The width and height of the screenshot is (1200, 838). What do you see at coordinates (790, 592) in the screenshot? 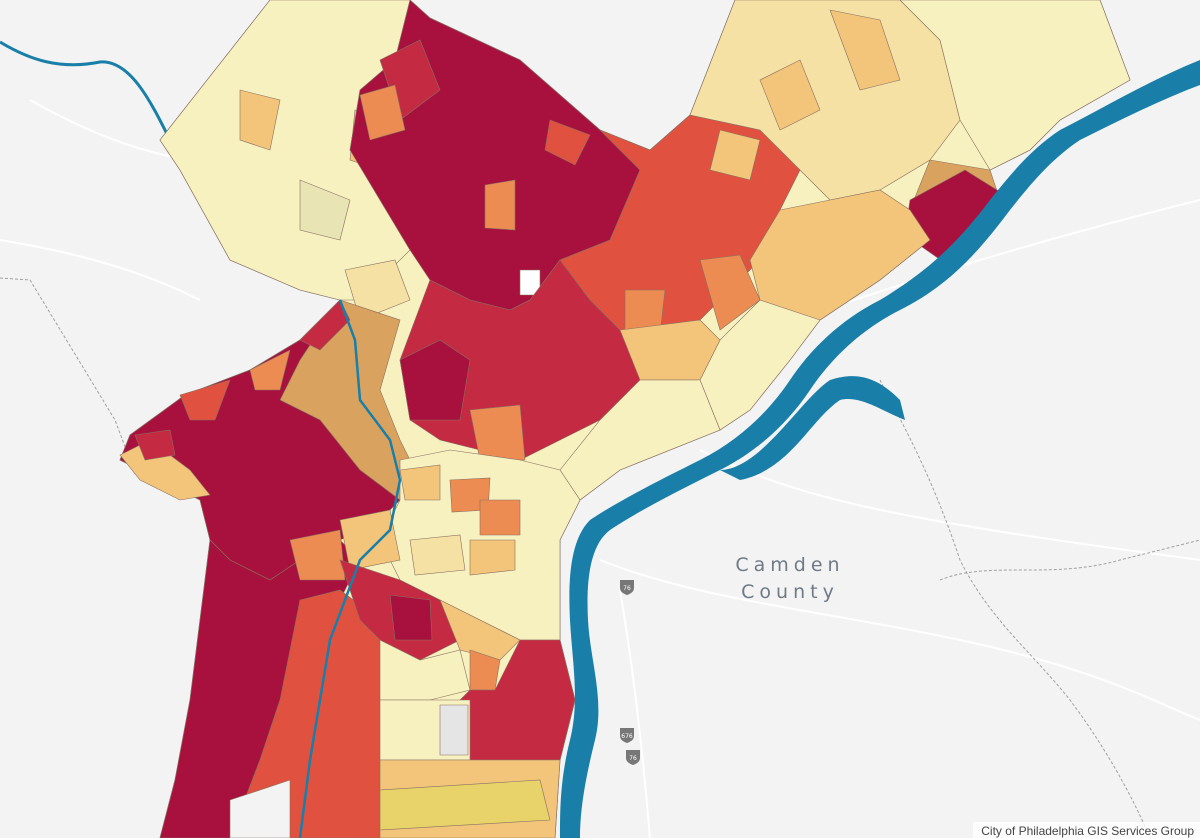
I see `place-label-line2: County` at bounding box center [790, 592].